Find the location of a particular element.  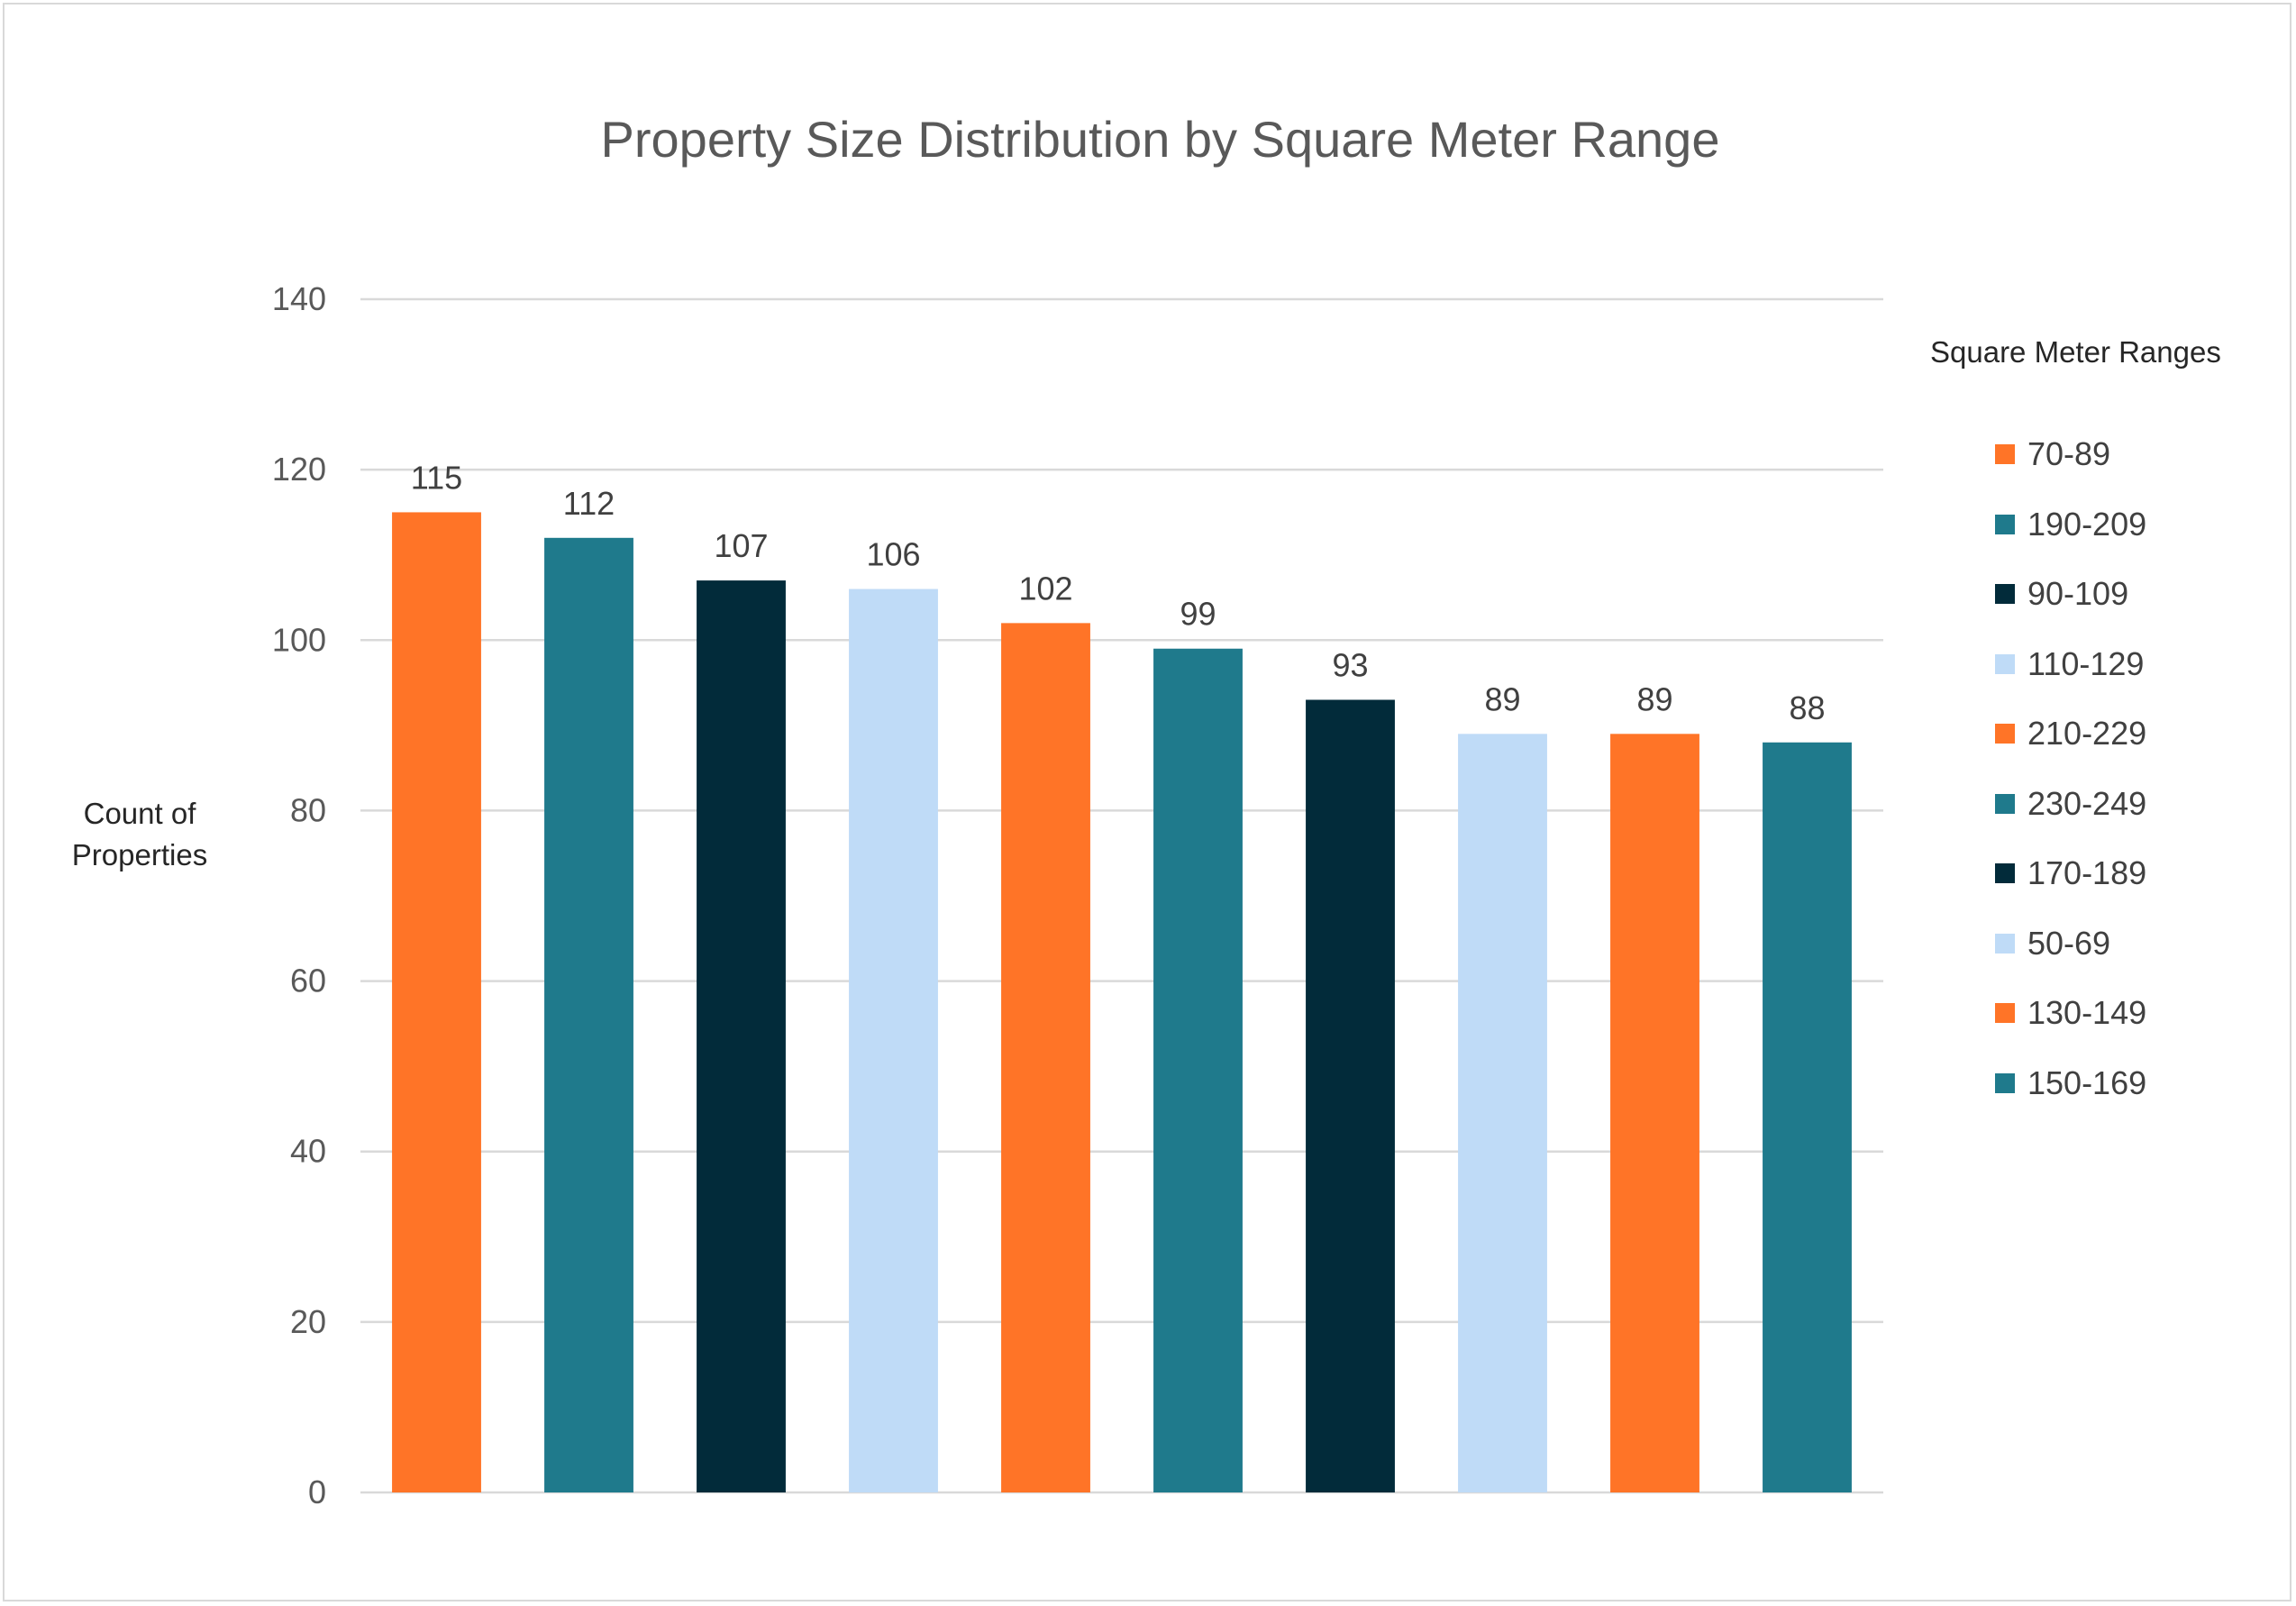

legend-item: 210-229 is located at coordinates (2071, 733).